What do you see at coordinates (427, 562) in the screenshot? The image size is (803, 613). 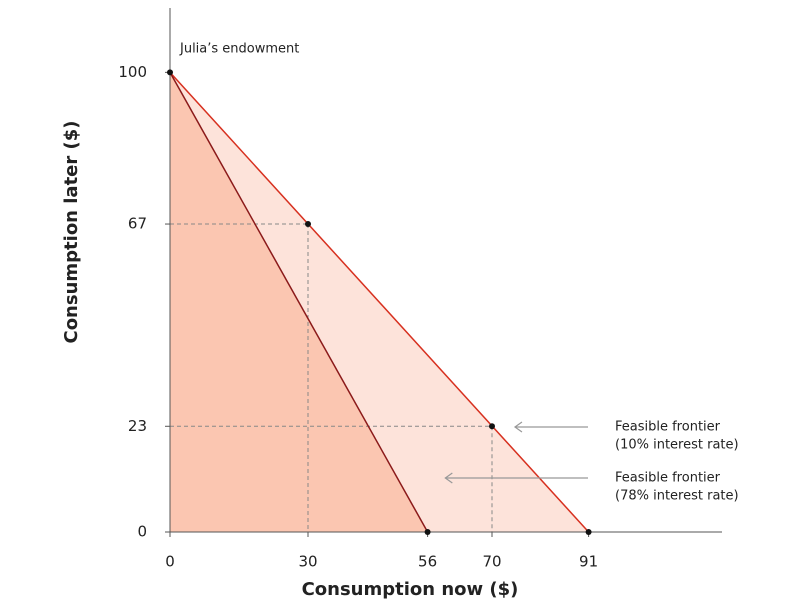 I see `x-tick-label: 56` at bounding box center [427, 562].